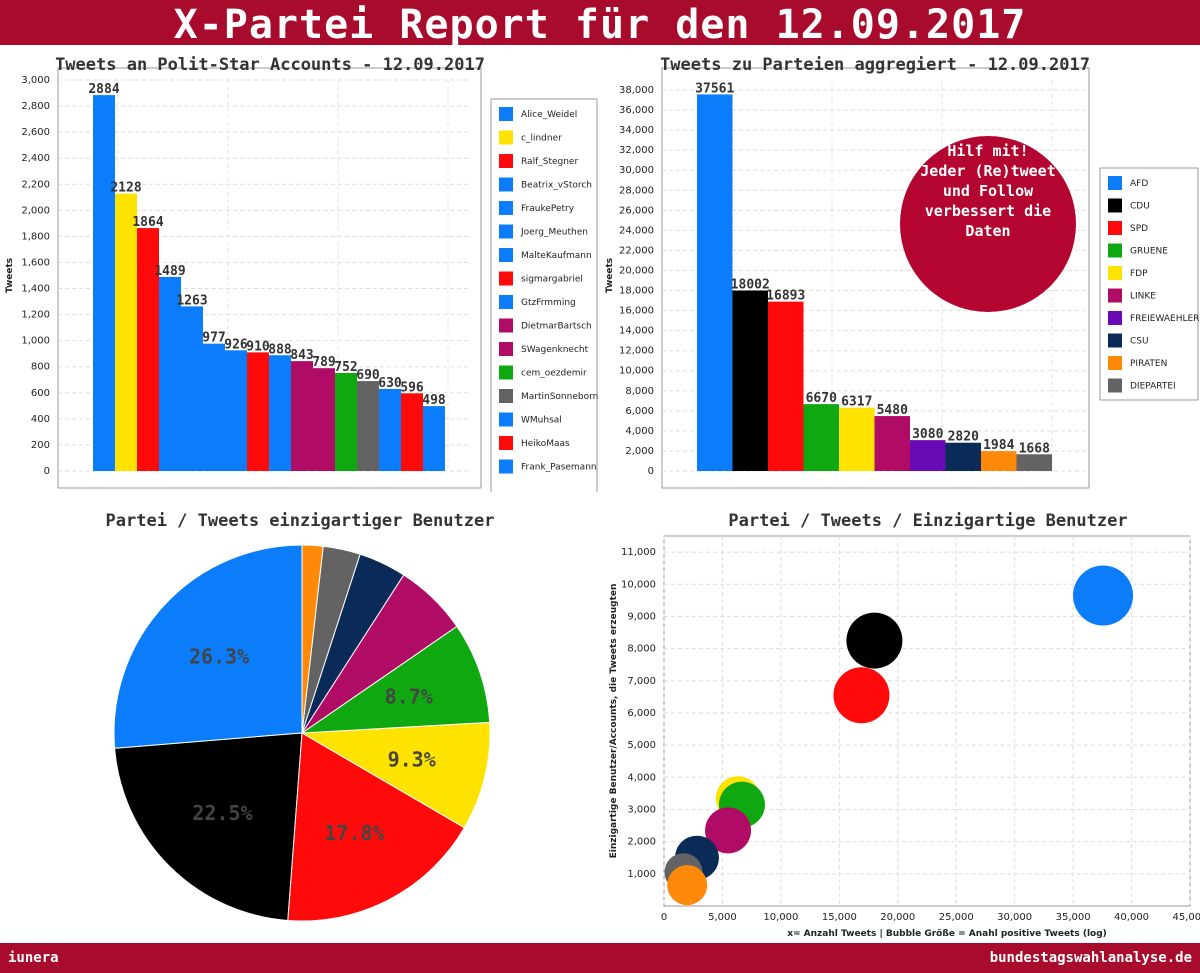  What do you see at coordinates (636, 311) in the screenshot?
I see `c2-y-tick: 16,000` at bounding box center [636, 311].